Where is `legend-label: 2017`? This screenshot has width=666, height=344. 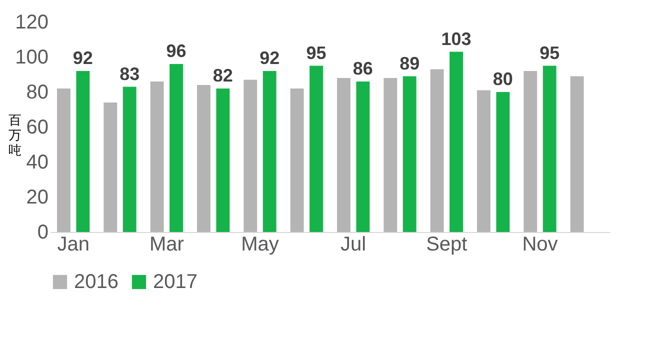
legend-label: 2017 is located at coordinates (175, 282).